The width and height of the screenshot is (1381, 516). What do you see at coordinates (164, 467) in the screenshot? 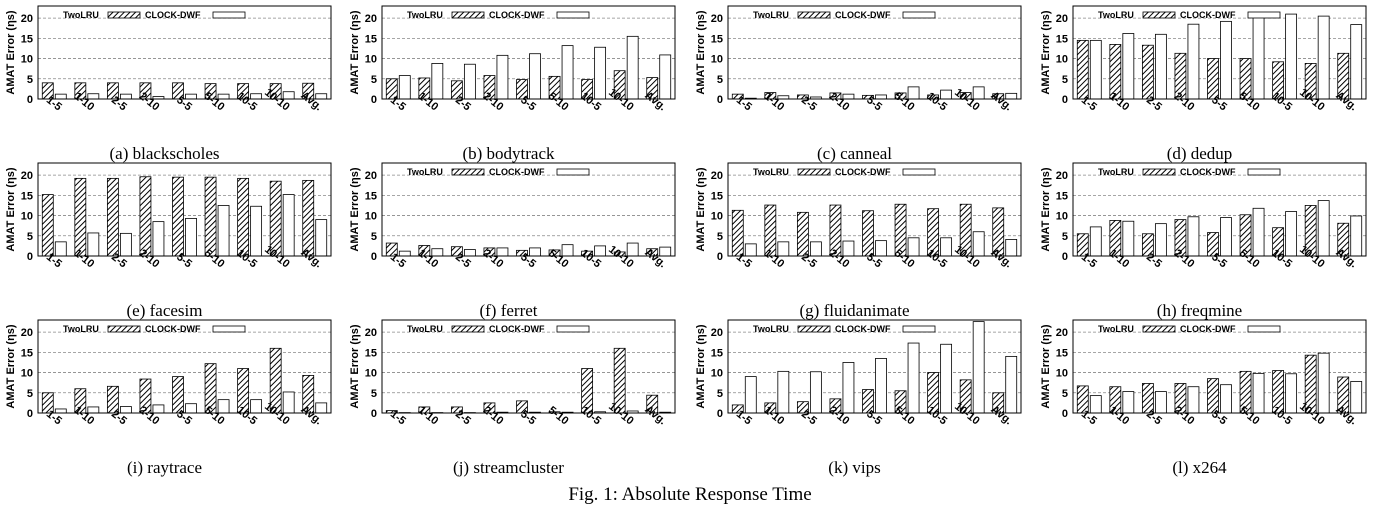
I see `subfigure-caption: (i) raytrace` at bounding box center [164, 467].